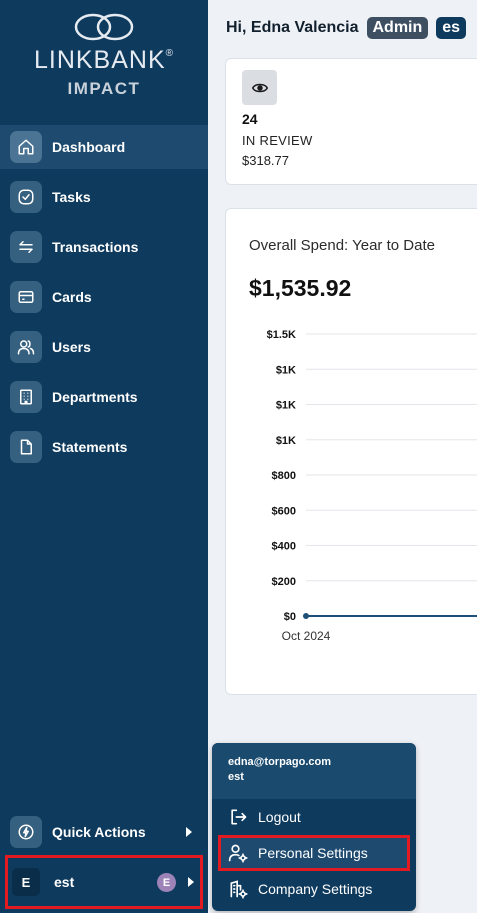 The width and height of the screenshot is (477, 913). What do you see at coordinates (342, 245) in the screenshot?
I see `spend-title: Overall Spend: Year to Date` at bounding box center [342, 245].